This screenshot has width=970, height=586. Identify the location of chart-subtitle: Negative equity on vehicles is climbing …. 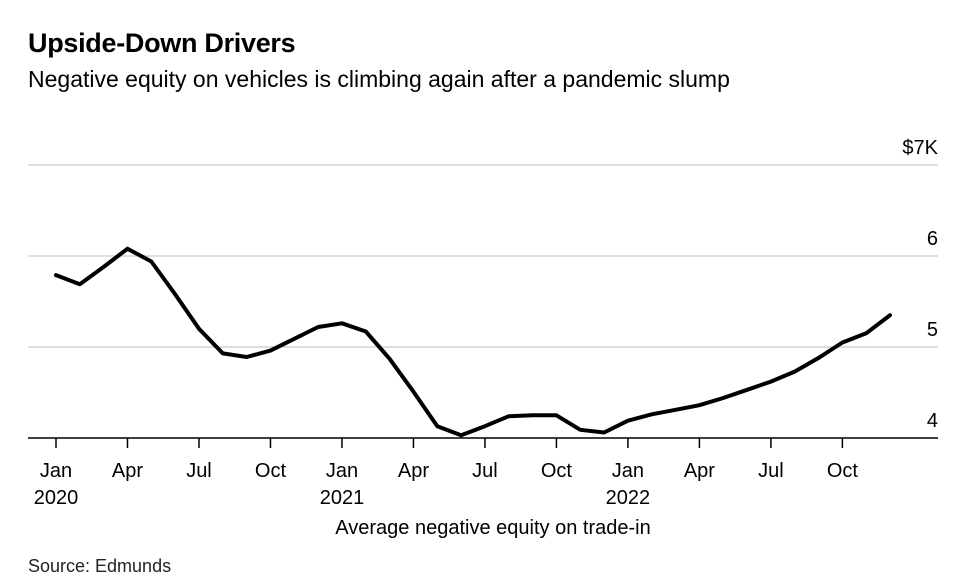
(379, 79).